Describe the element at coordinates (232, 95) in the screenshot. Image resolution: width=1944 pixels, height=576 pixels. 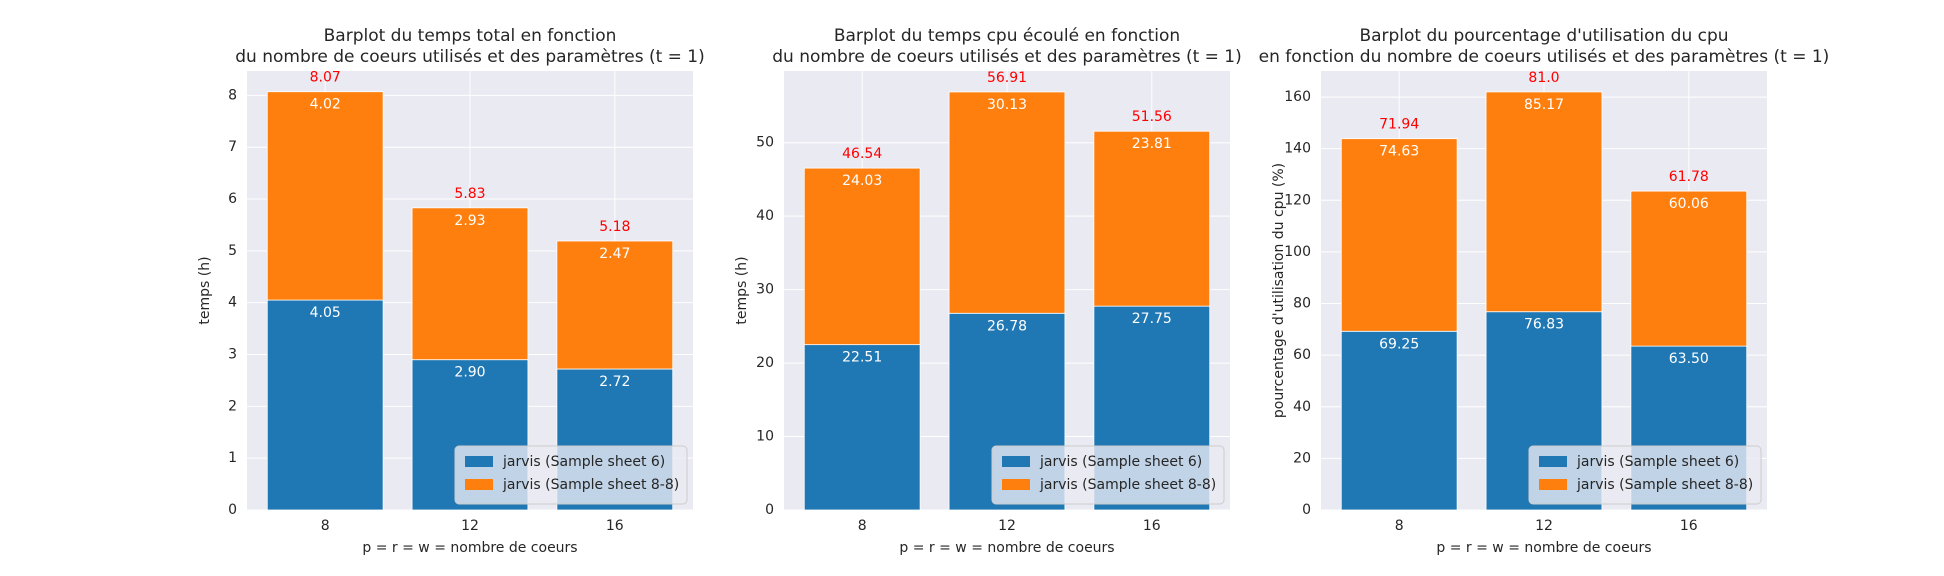
I see `y-tick-label: 8` at that location.